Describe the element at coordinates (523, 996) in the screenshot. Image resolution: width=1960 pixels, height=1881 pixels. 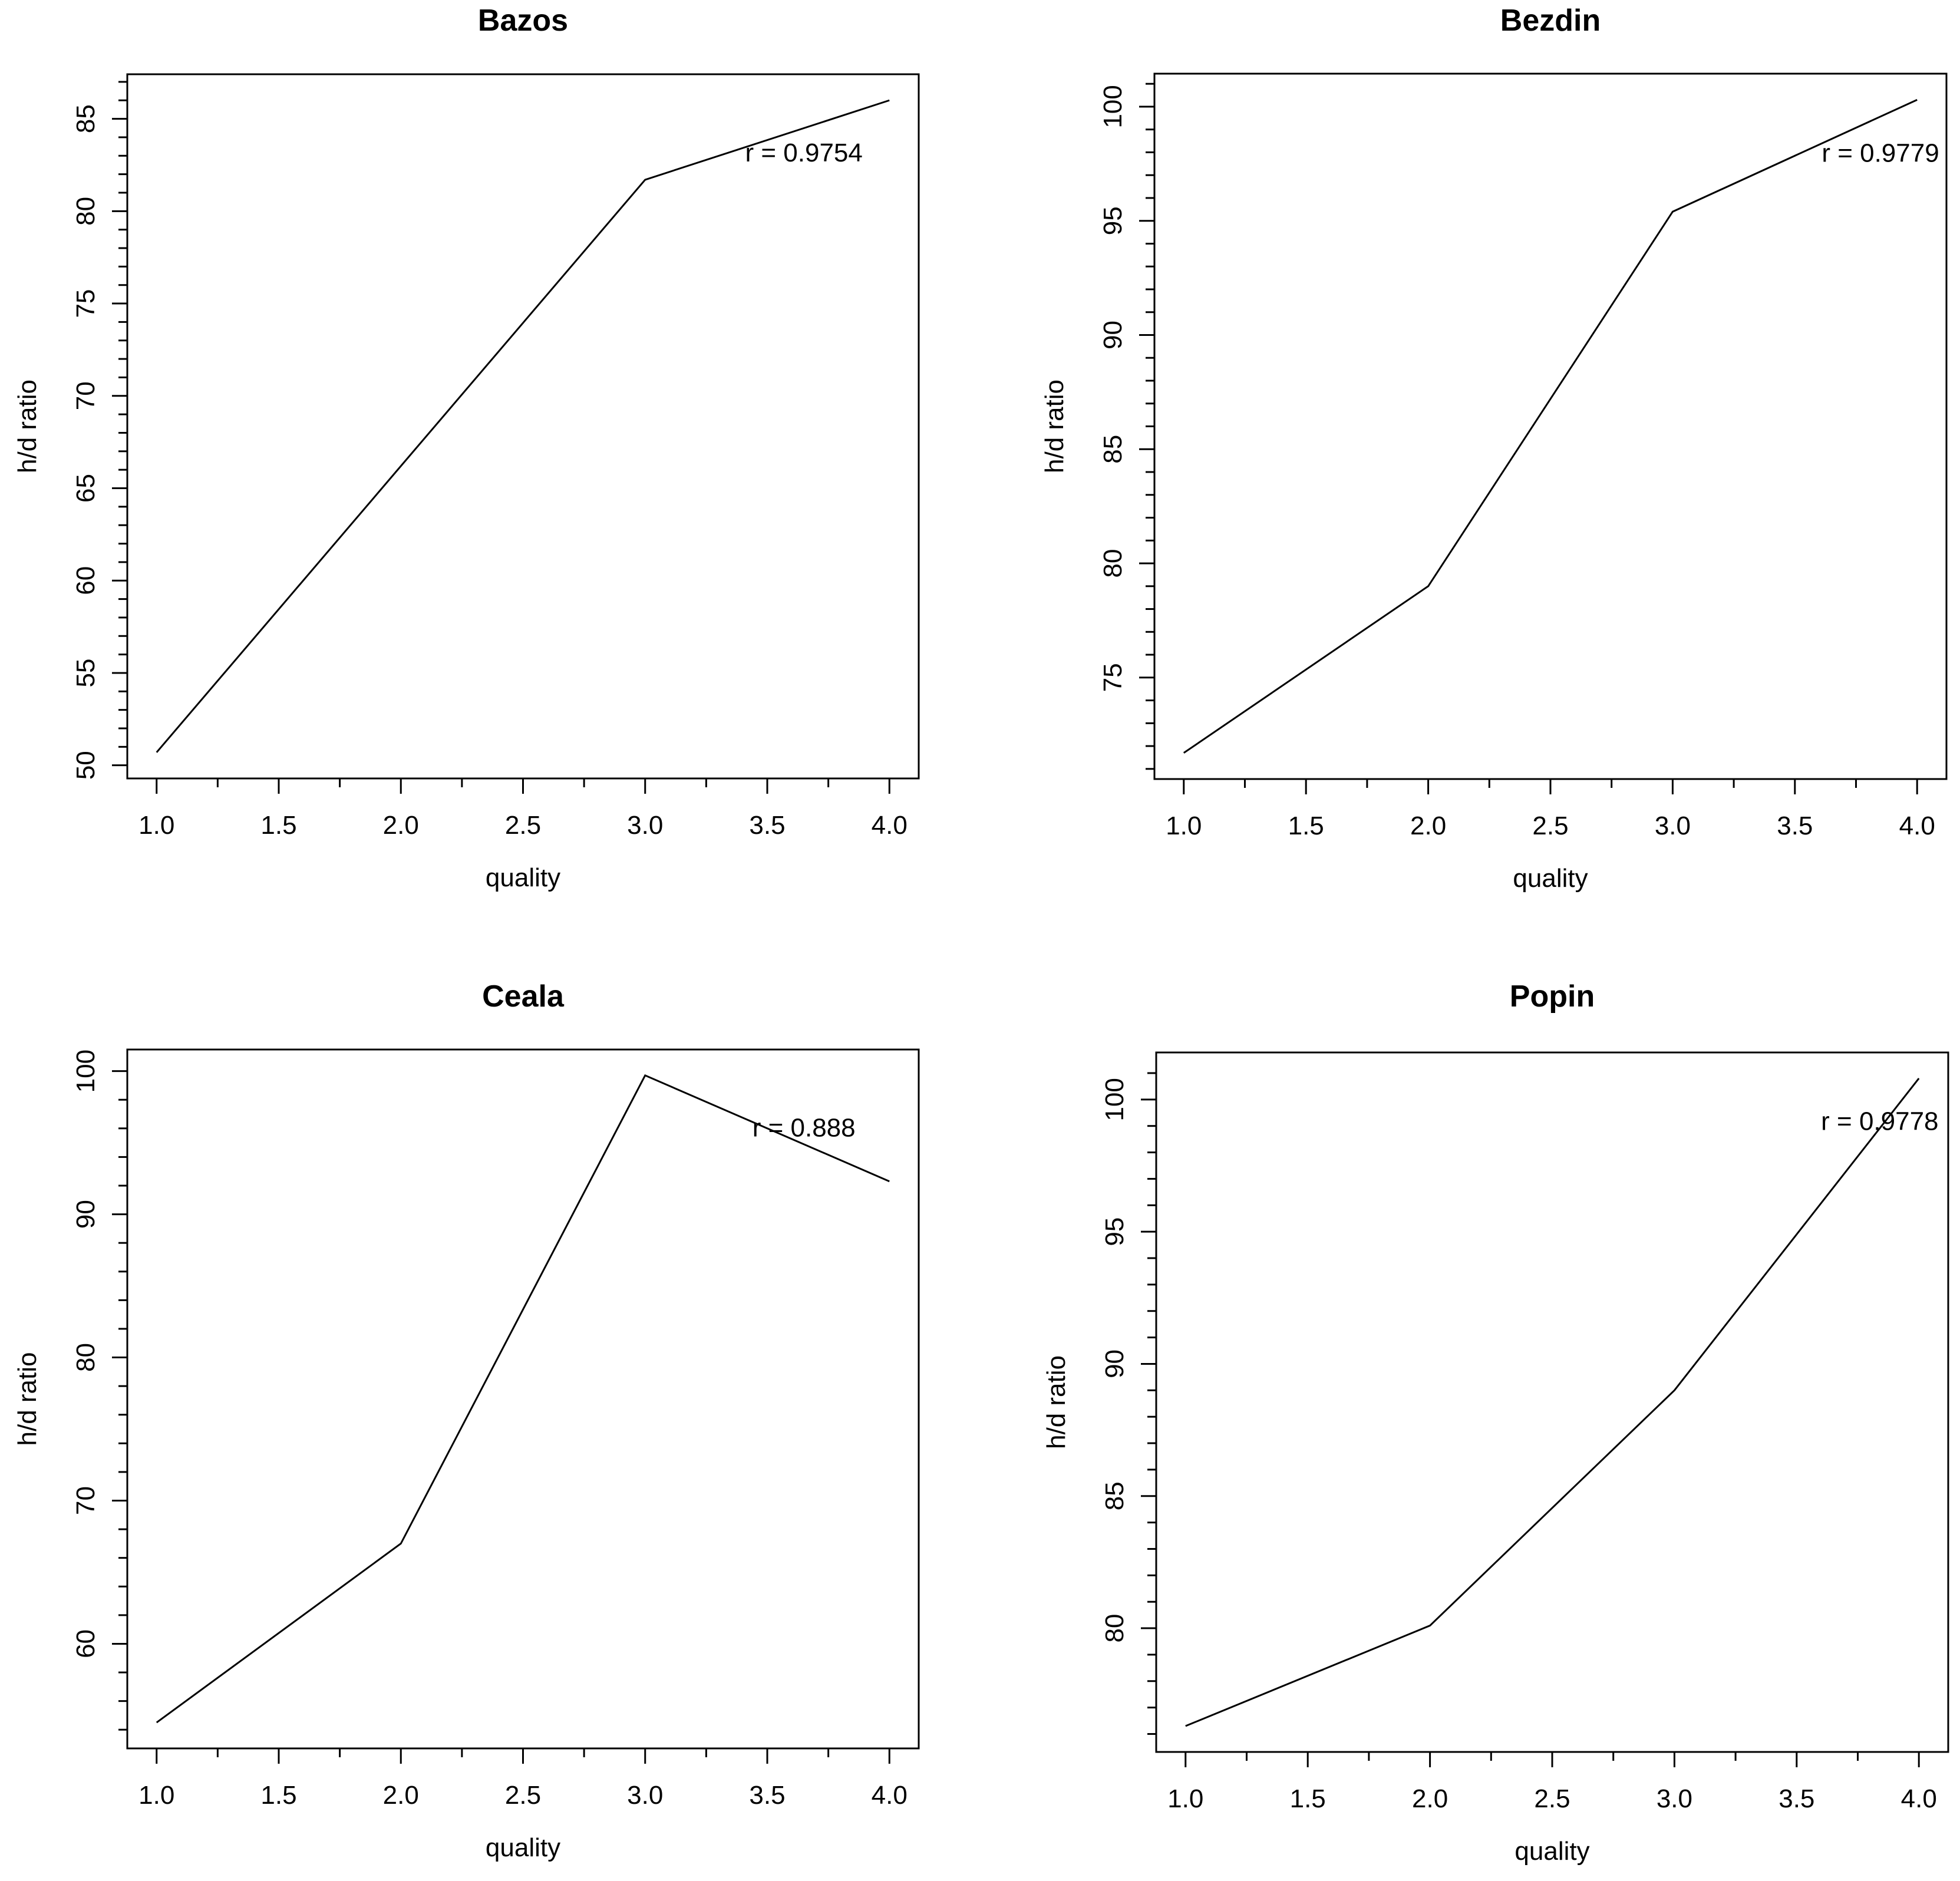
I see `plot-title: Ceala` at that location.